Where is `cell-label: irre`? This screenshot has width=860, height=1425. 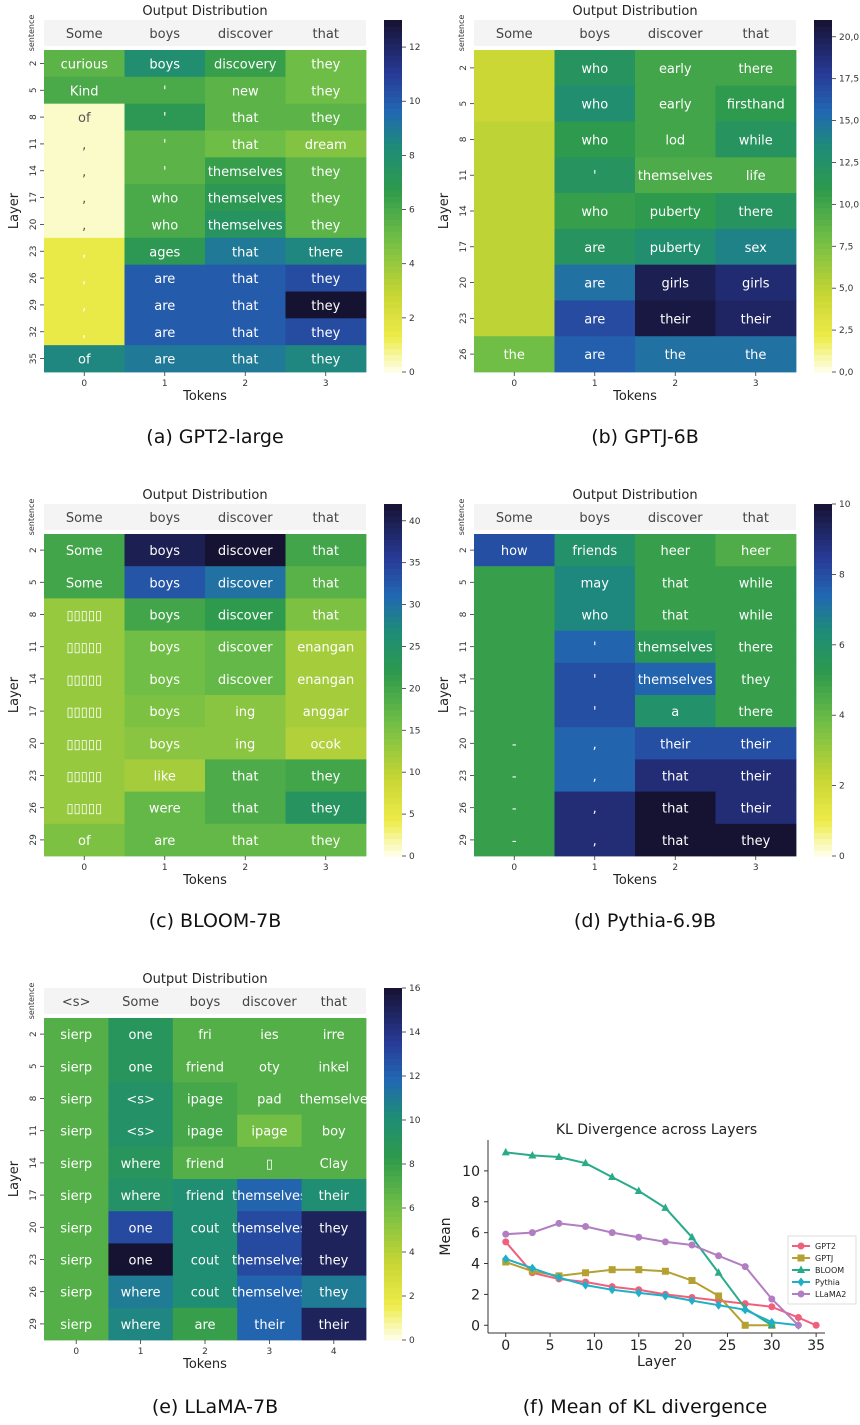
cell-label: irre is located at coordinates (334, 1035).